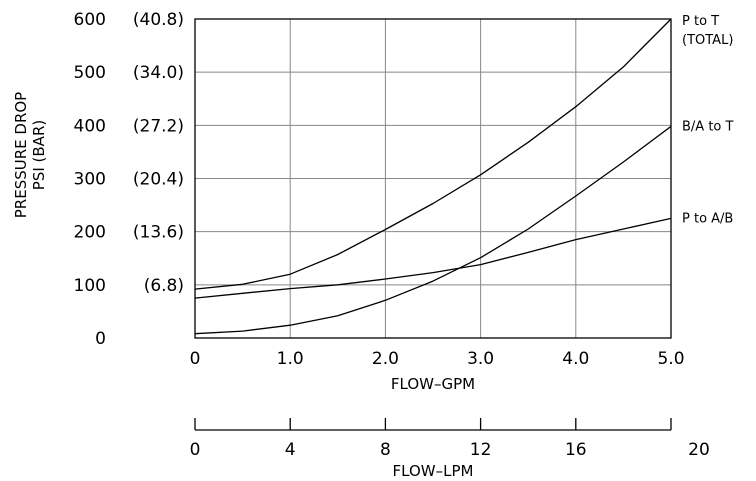 This screenshot has height=481, width=756. Describe the element at coordinates (708, 126) in the screenshot. I see `series-label: B/A to T` at that location.